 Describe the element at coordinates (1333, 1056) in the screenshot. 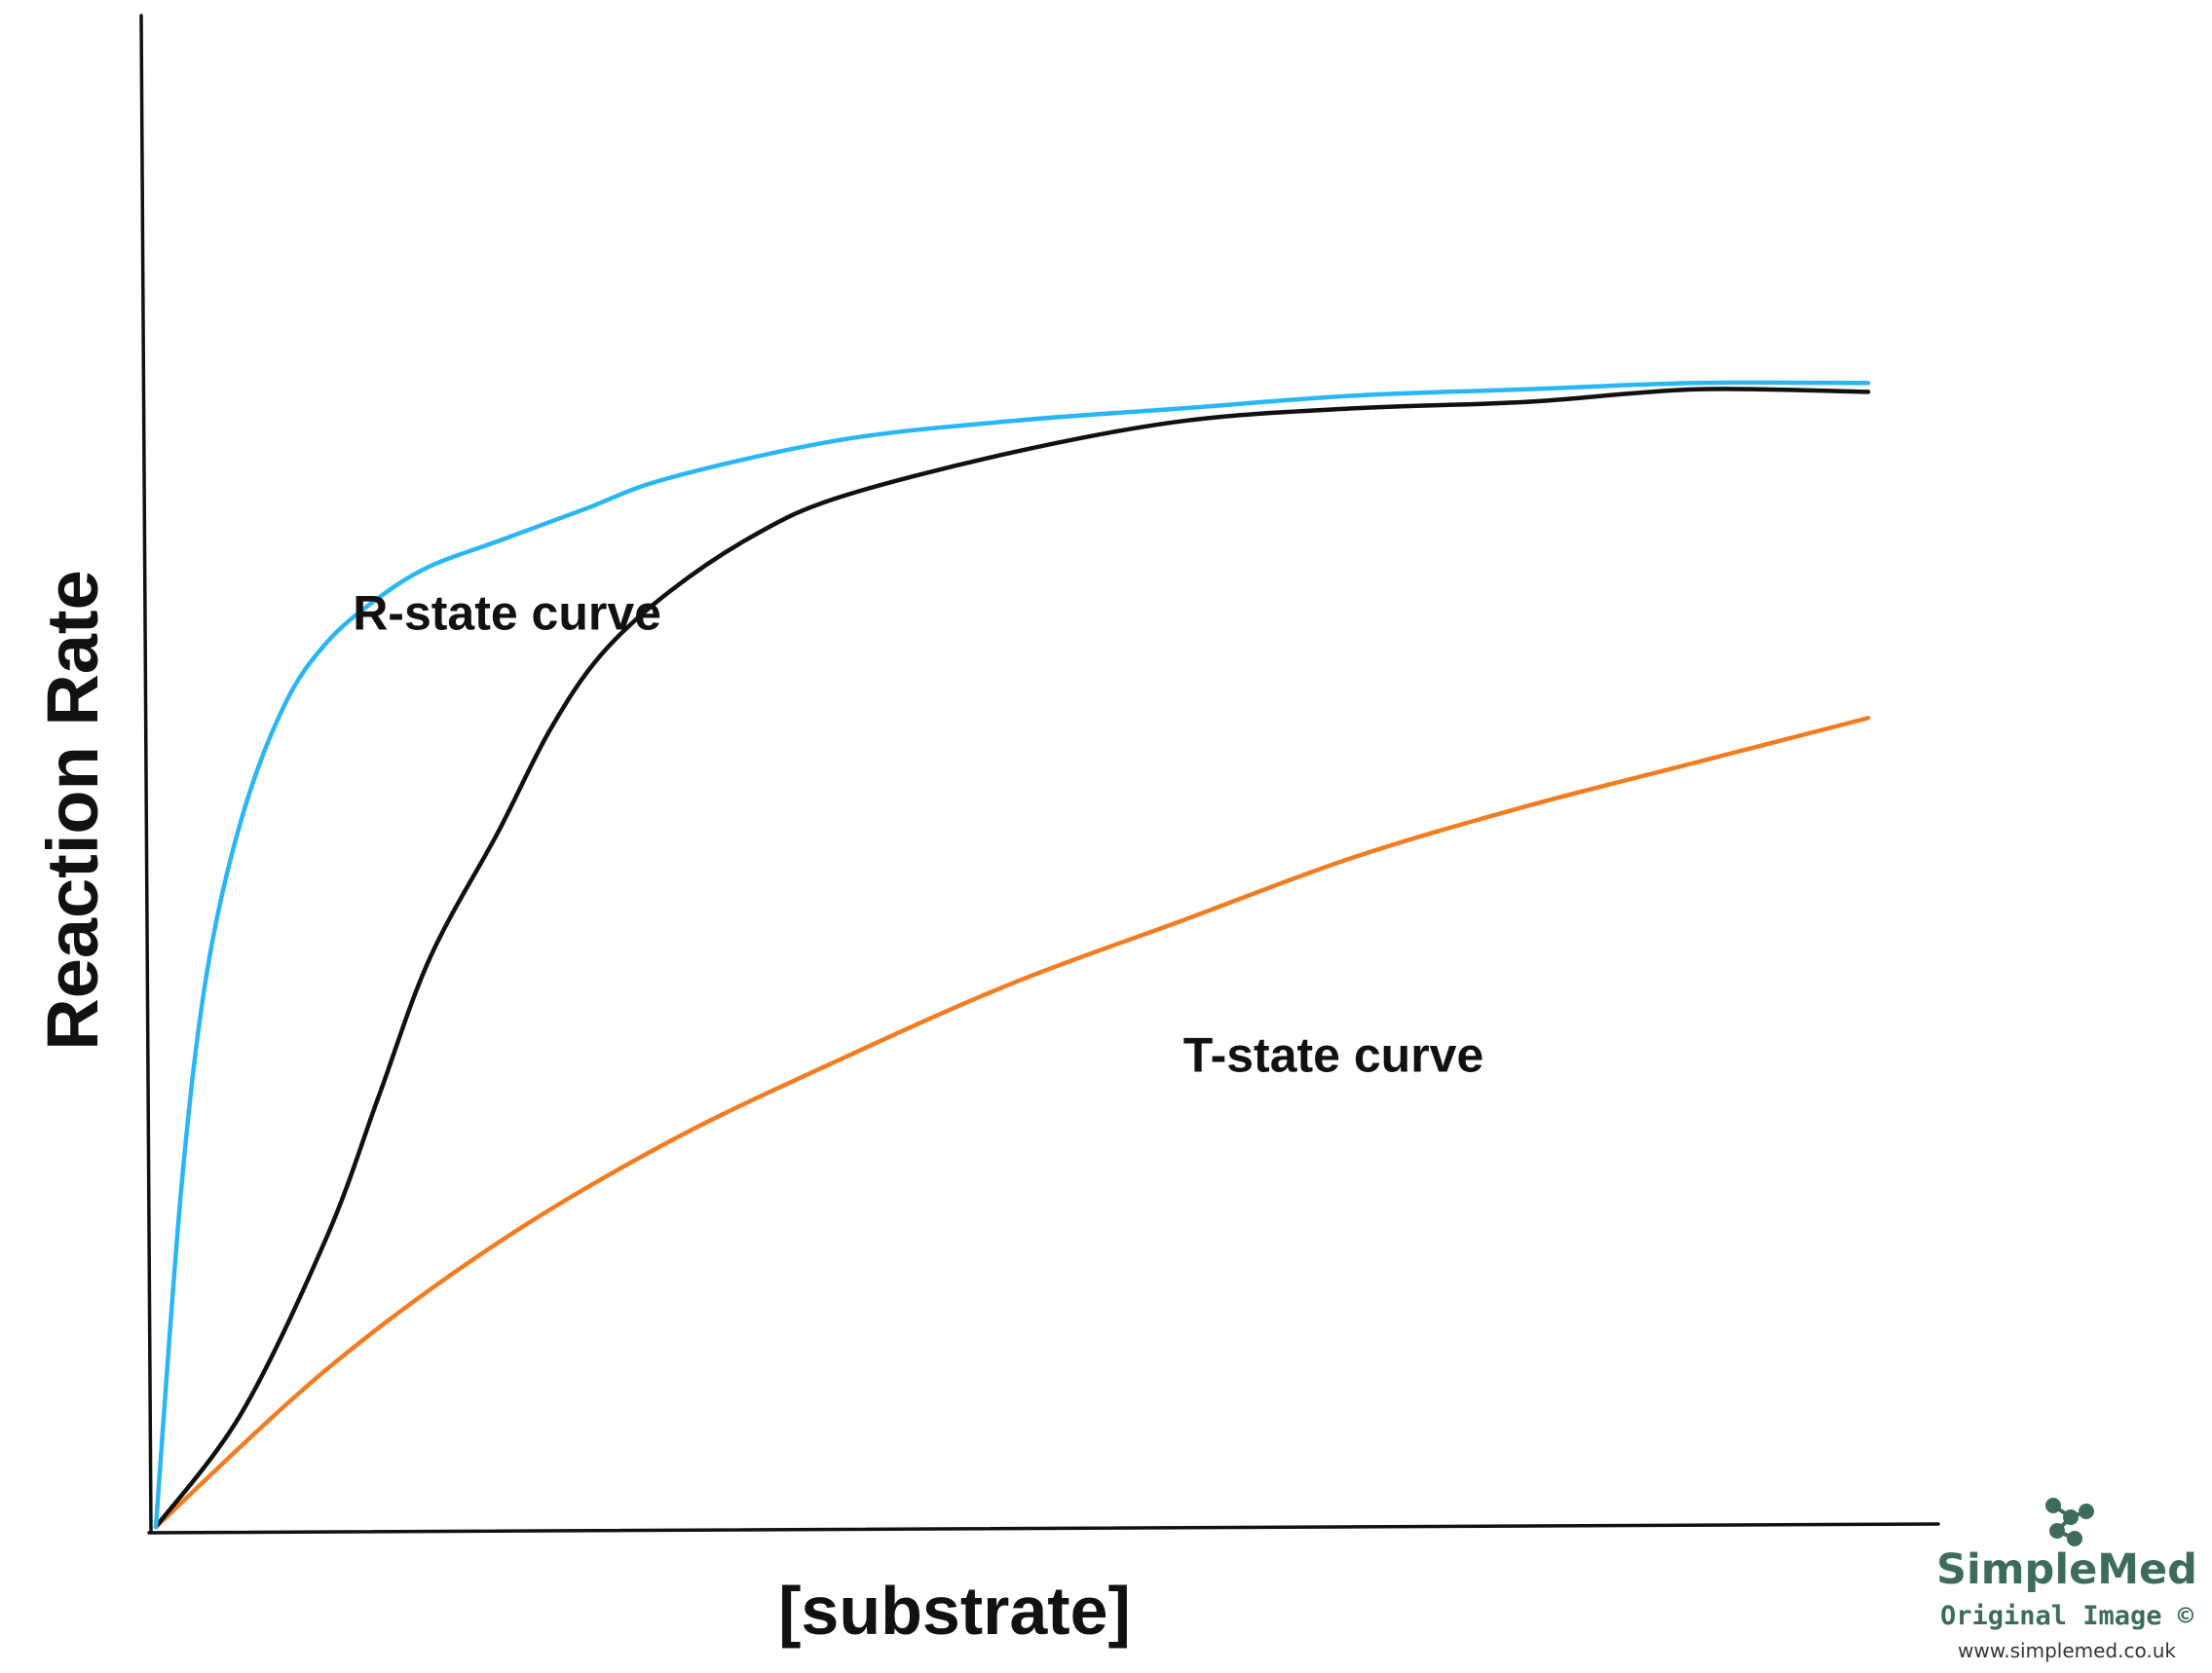

I see `t-state-curve-label: T-state curve` at that location.